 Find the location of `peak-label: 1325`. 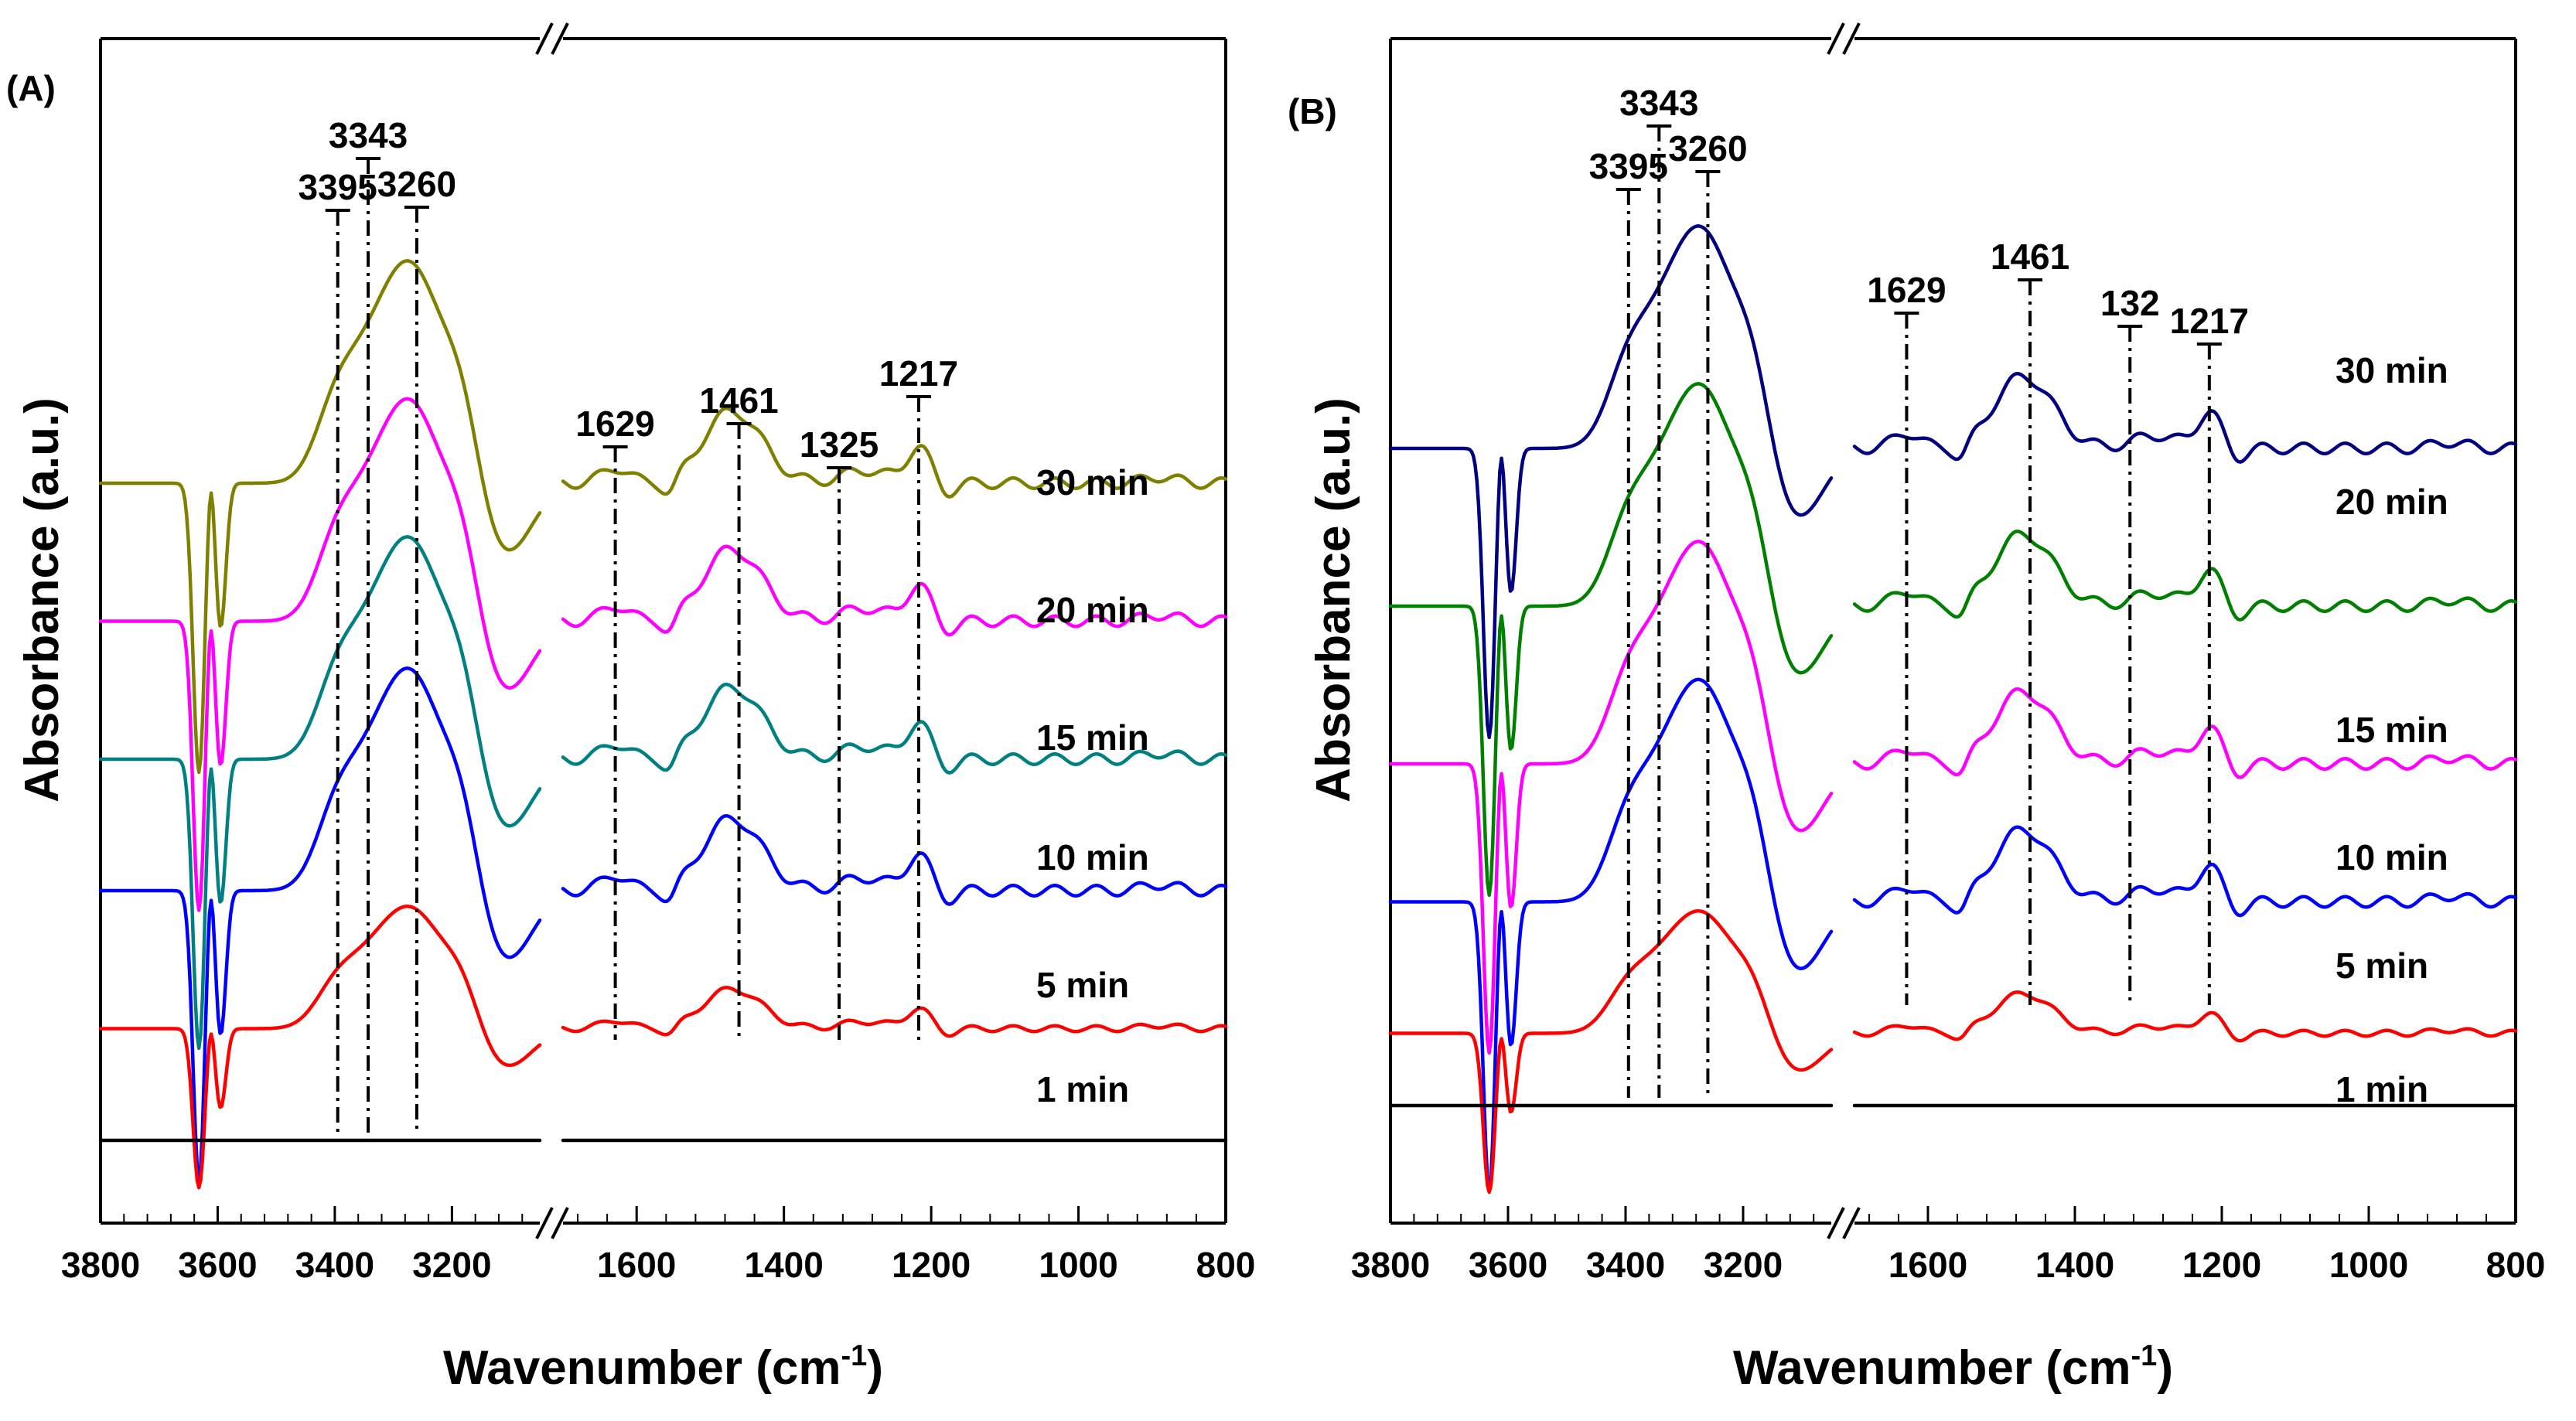

peak-label: 1325 is located at coordinates (839, 444).